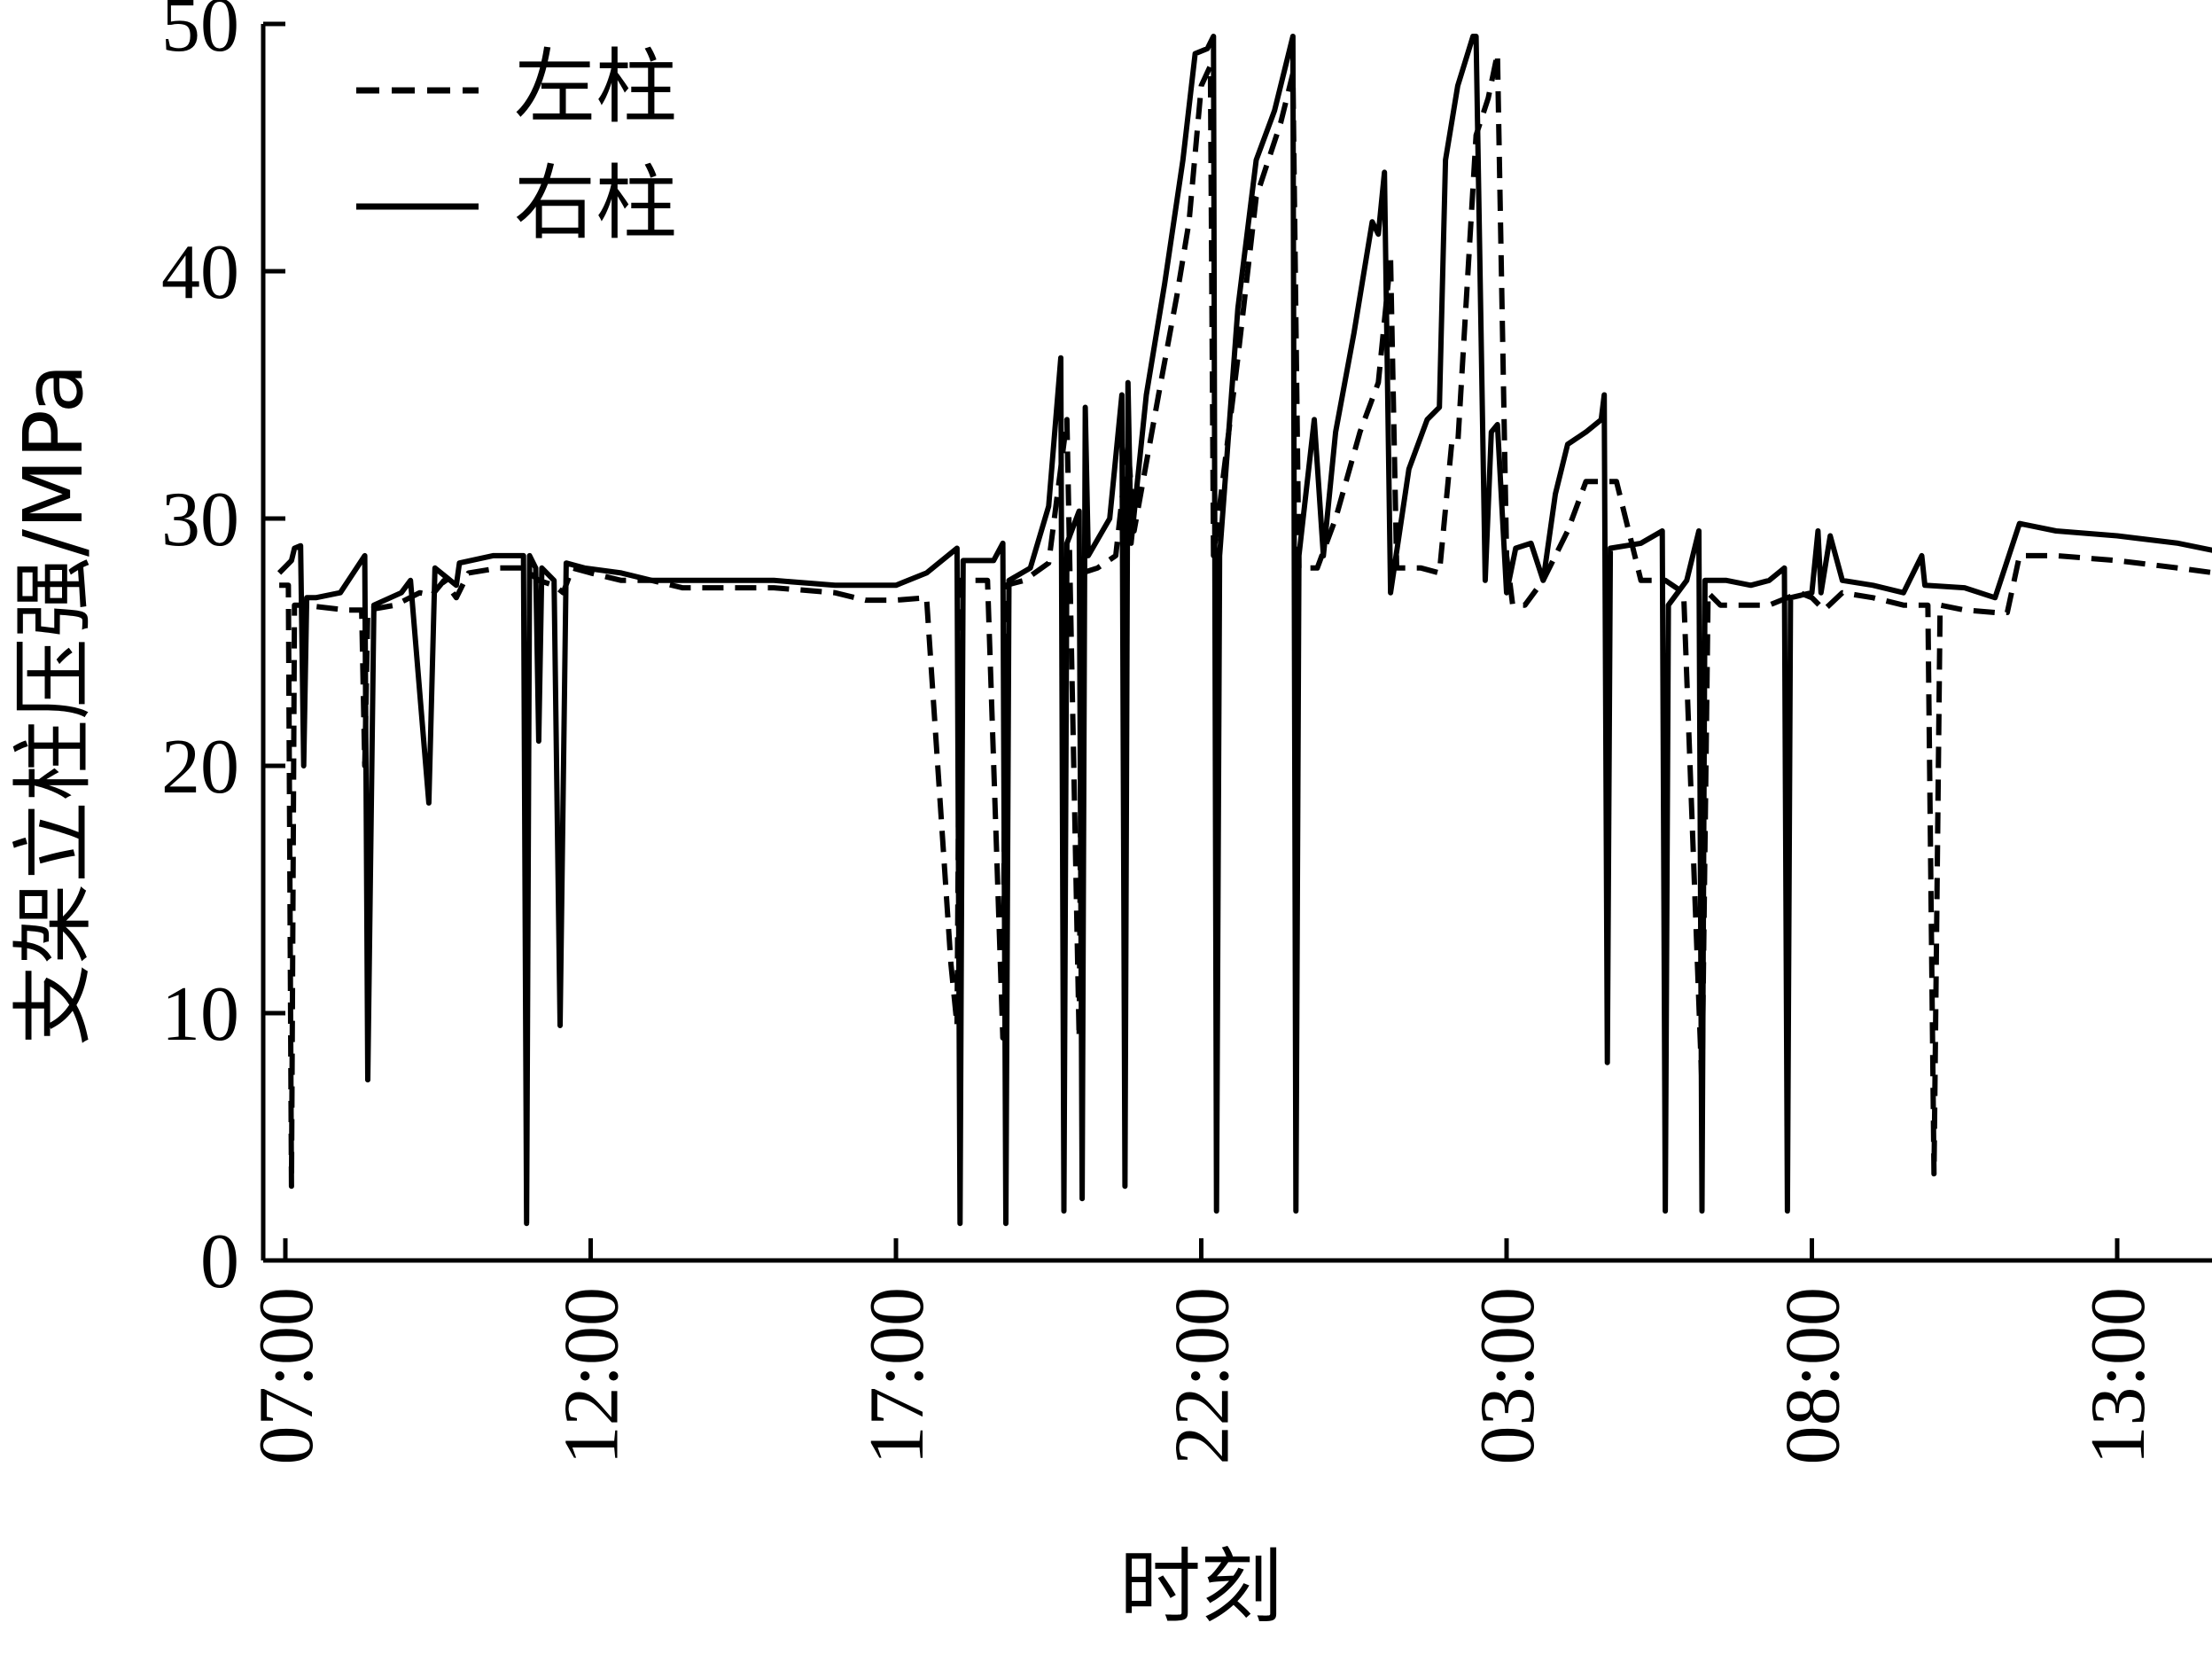  What do you see at coordinates (1508, 1375) in the screenshot?
I see `x-tick-label: 03:00` at bounding box center [1508, 1375].